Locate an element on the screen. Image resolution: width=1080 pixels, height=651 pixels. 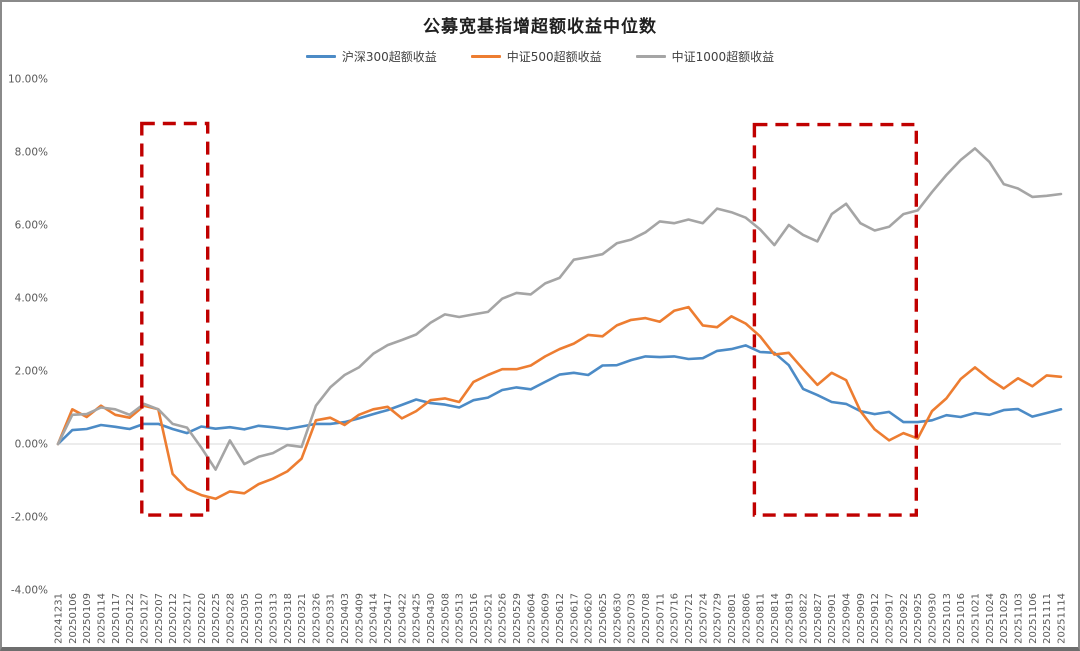
x-axis-tick-label: 20250521 is located at coordinates (488, 618).